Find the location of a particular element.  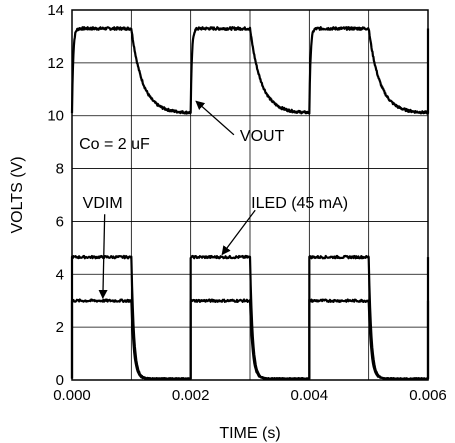

annotation-label: Co = 2 uF is located at coordinates (114, 144).